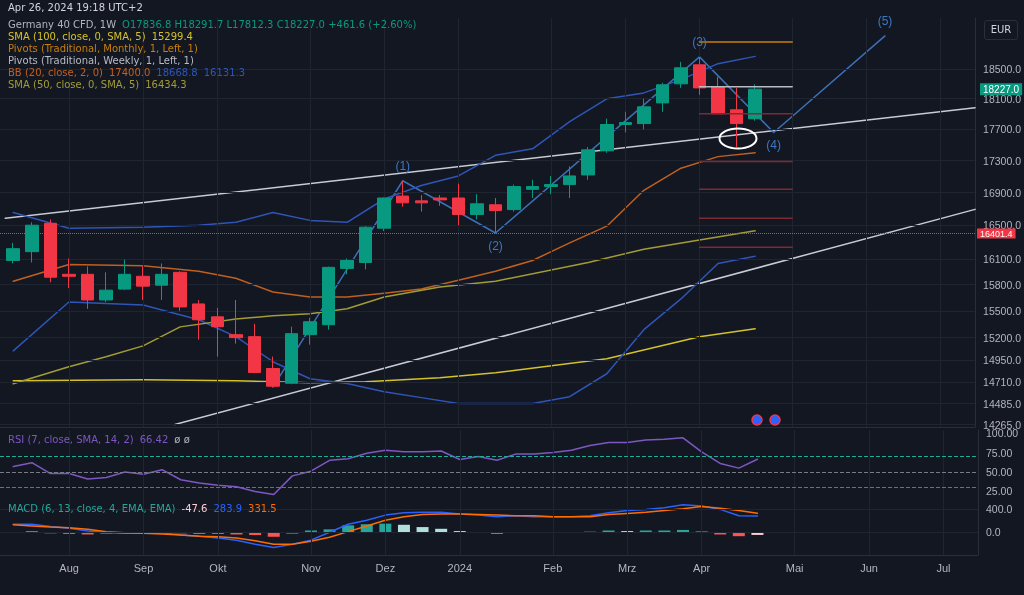  What do you see at coordinates (69, 567) in the screenshot?
I see `x-tick-label: Aug` at bounding box center [69, 567].